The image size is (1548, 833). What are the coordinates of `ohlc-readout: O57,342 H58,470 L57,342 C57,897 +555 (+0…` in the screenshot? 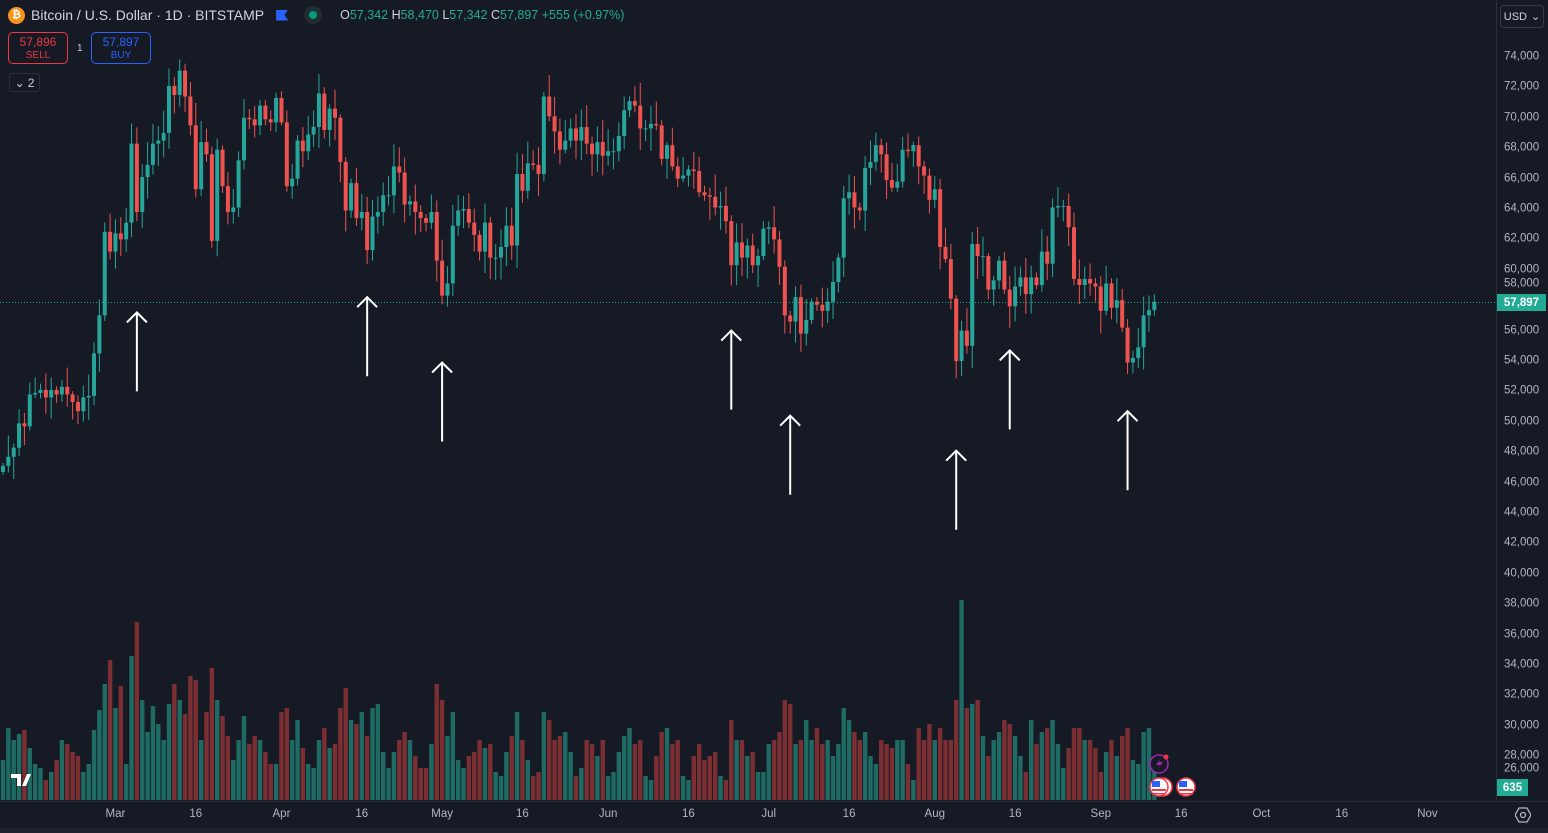 It's located at (482, 15).